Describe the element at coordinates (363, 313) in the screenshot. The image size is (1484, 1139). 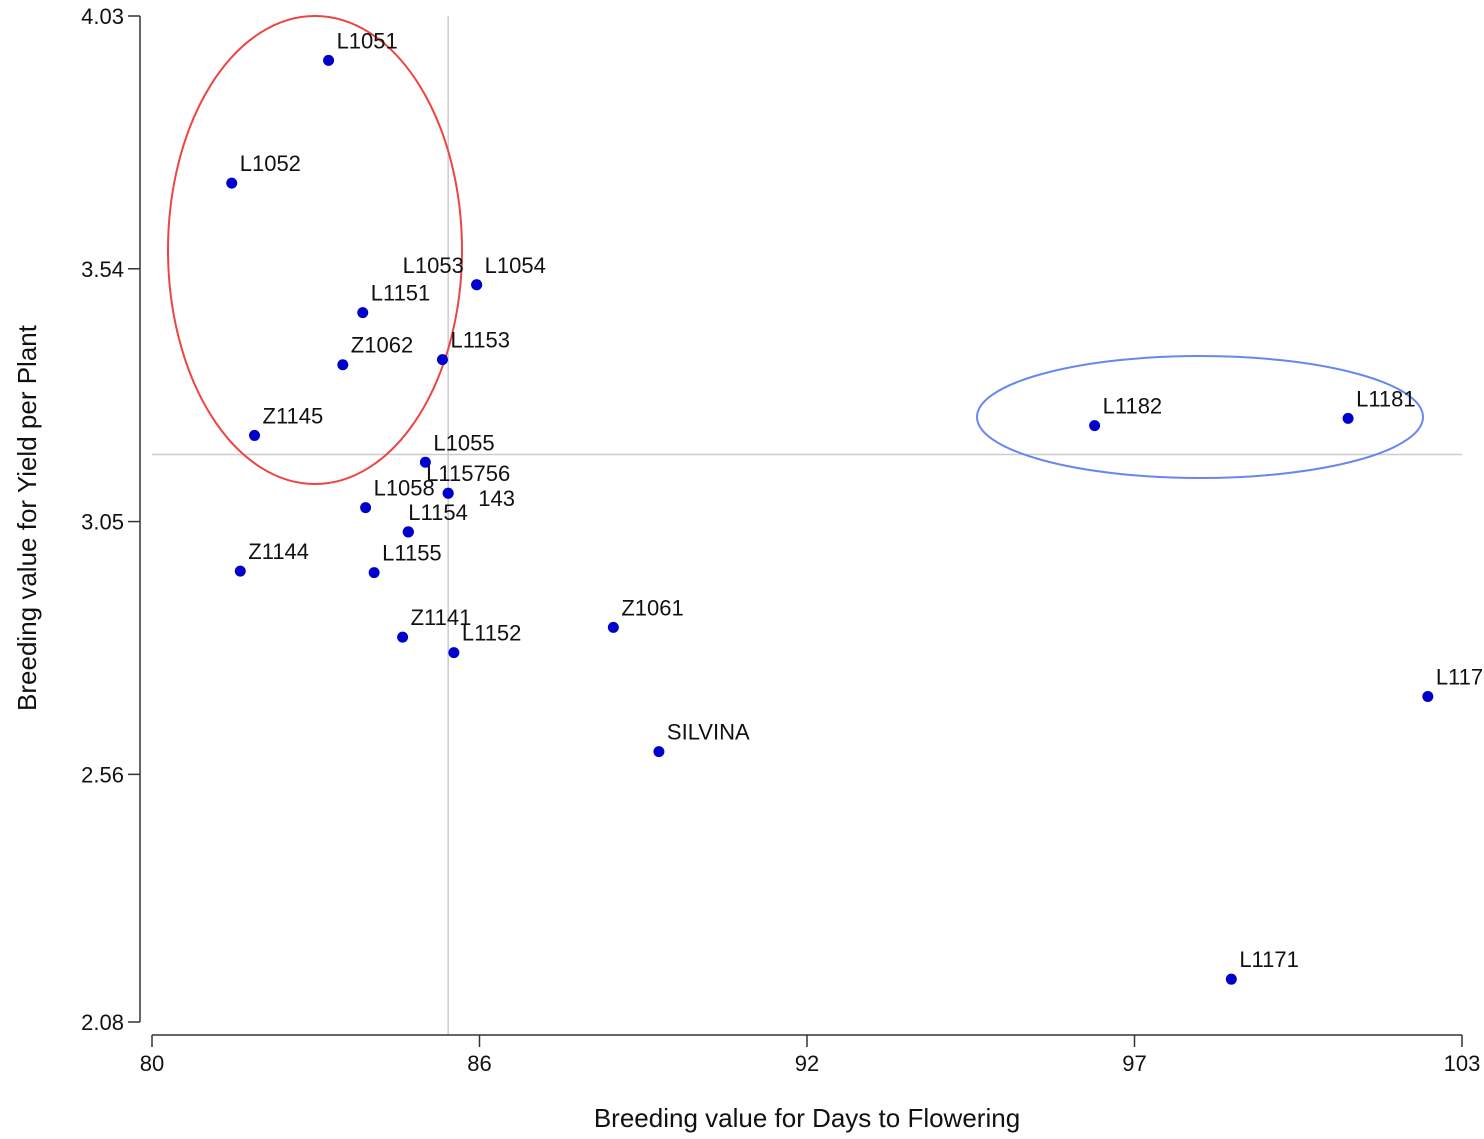
I see `data-point-l1151` at that location.